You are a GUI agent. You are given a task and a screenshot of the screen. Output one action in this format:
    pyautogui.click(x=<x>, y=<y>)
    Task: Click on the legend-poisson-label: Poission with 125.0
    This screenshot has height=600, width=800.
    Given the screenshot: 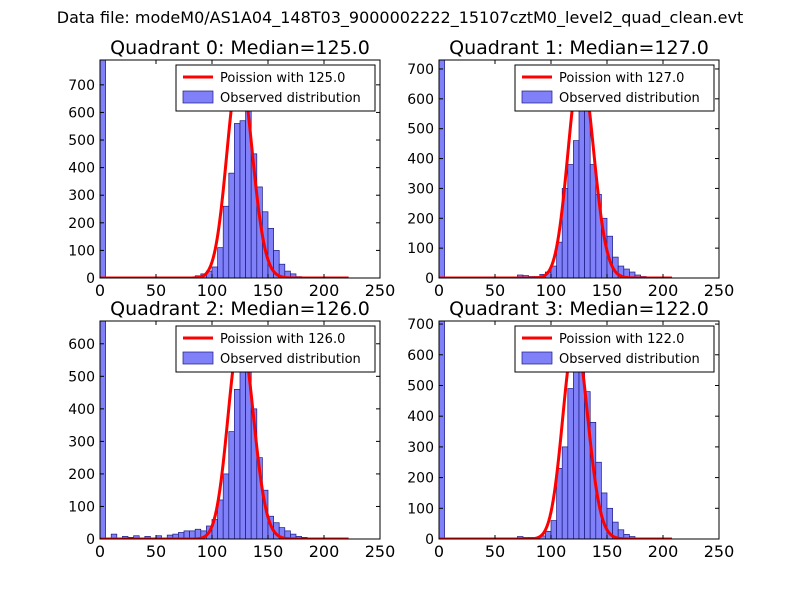 What is the action you would take?
    pyautogui.click(x=282, y=78)
    